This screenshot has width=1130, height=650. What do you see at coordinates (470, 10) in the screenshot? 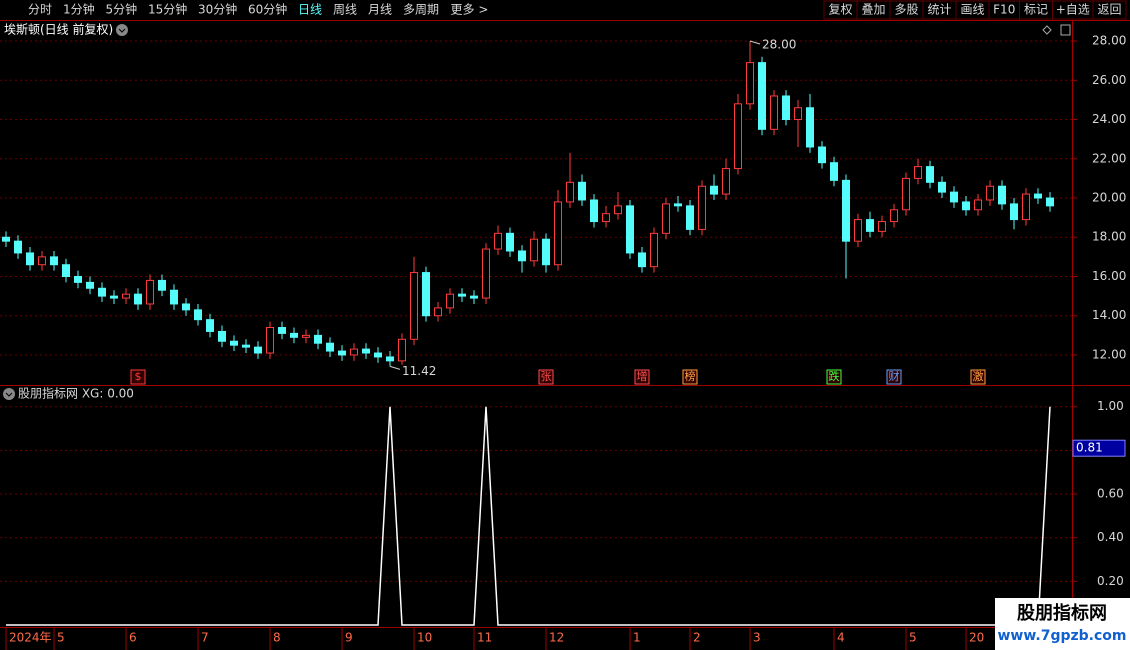
I see `toolbar-tab: 更多 >` at bounding box center [470, 10].